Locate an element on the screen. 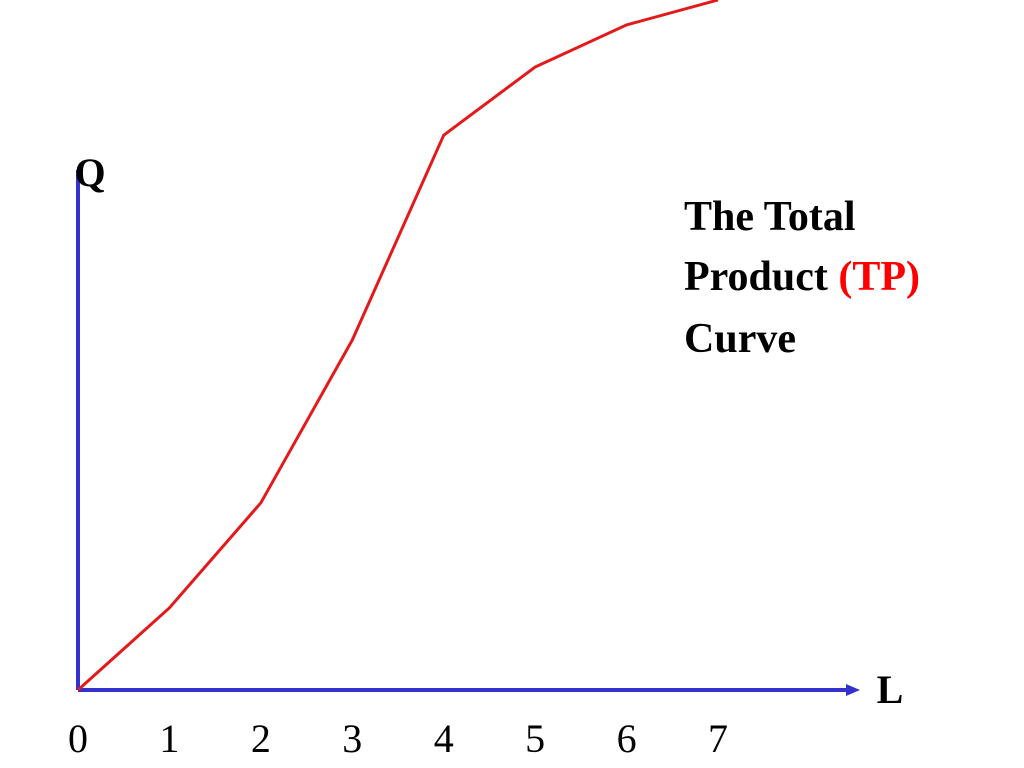 The height and width of the screenshot is (768, 1024). annotation: Product (TP) is located at coordinates (802, 277).